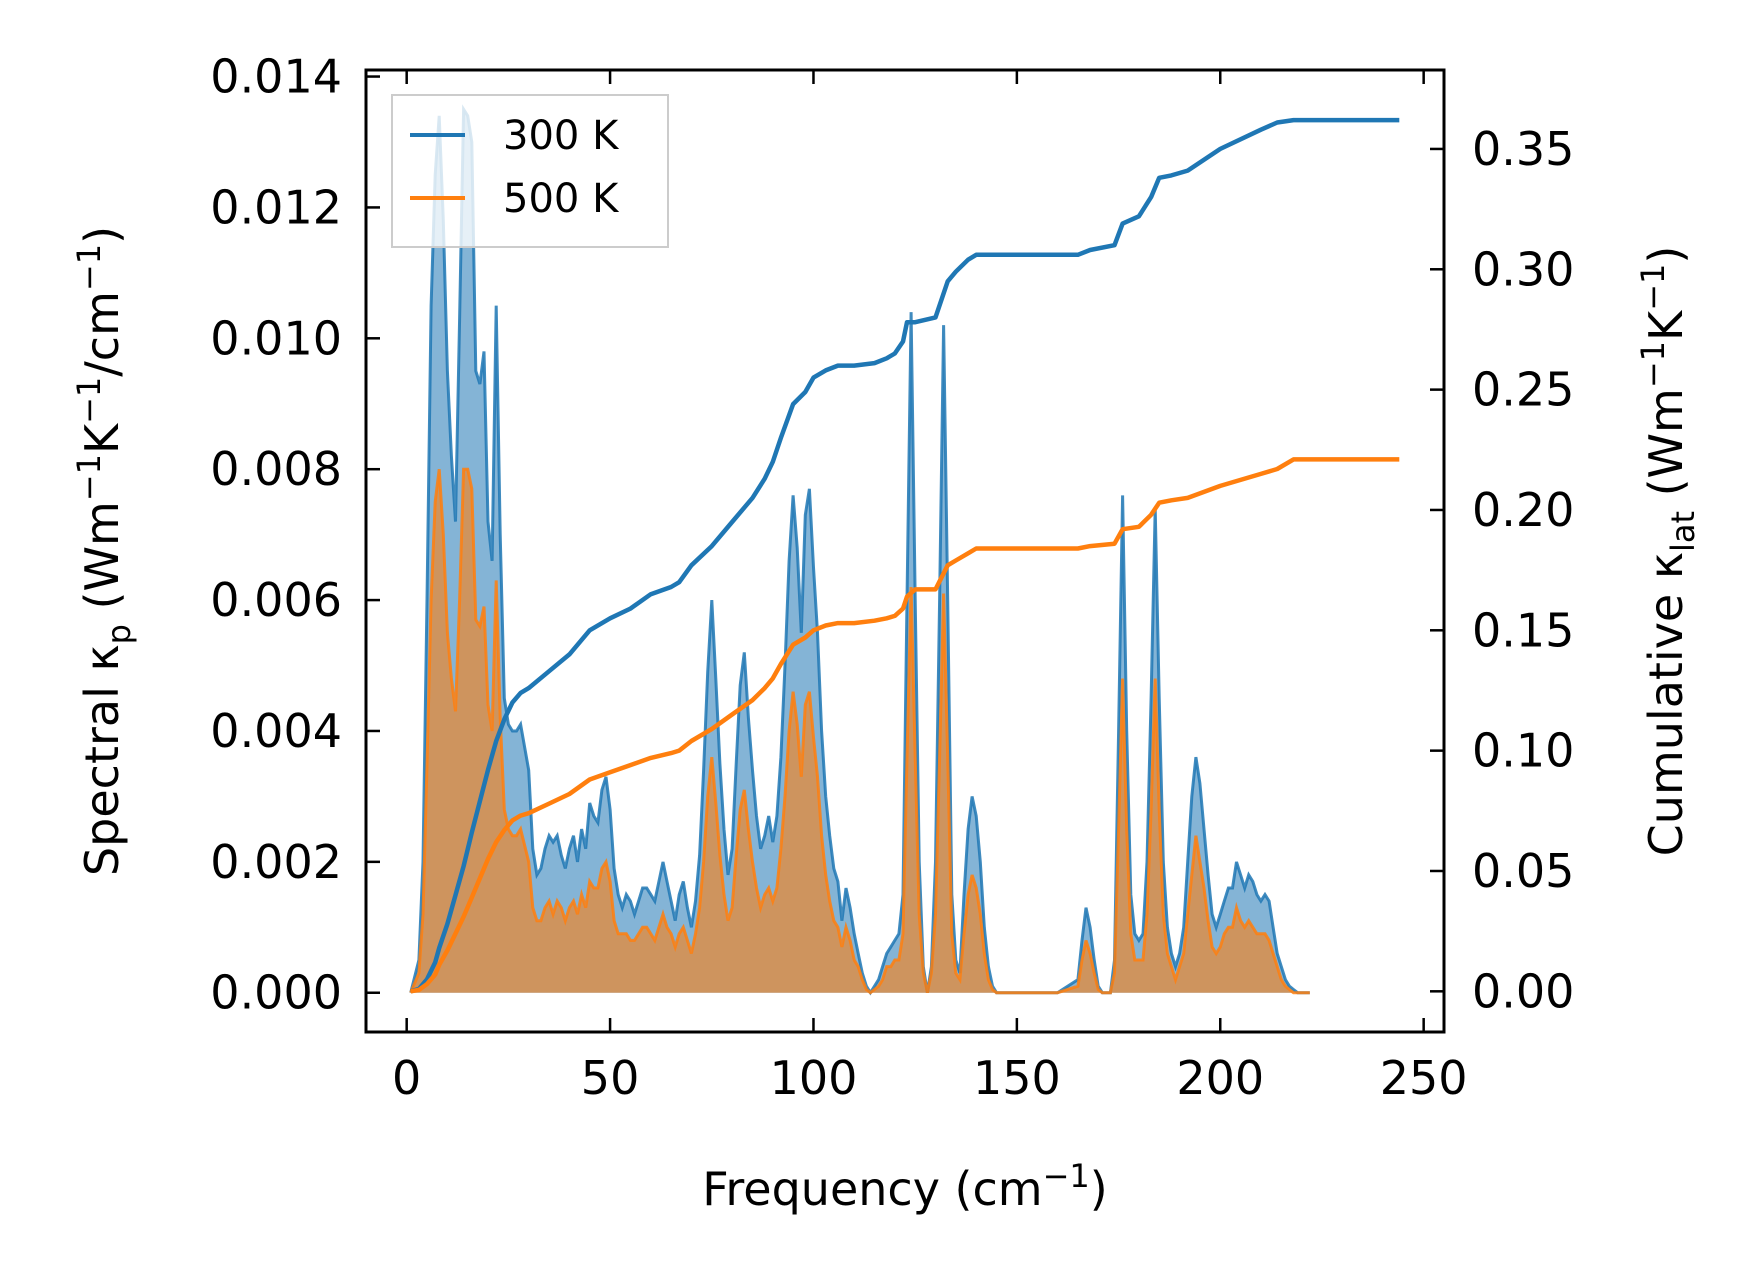 The height and width of the screenshot is (1274, 1753). Describe the element at coordinates (276, 993) in the screenshot. I see `y-tick-label-left: 0.000` at that location.